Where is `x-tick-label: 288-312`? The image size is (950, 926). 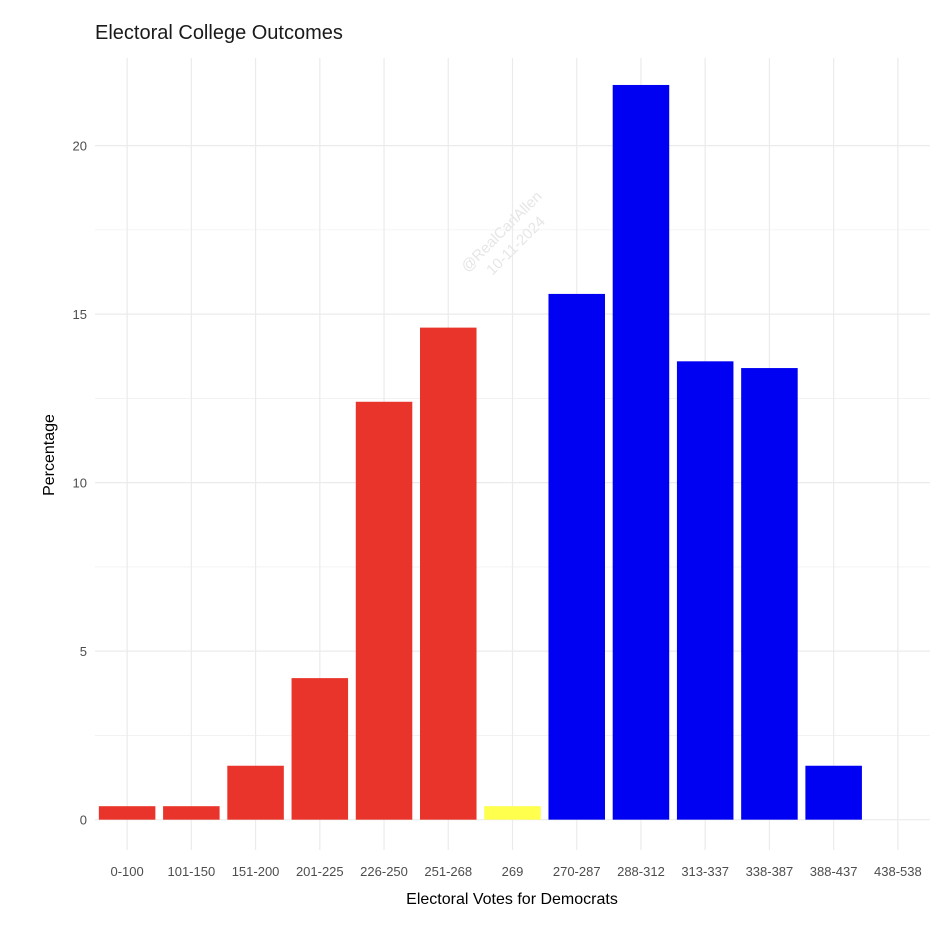
x-tick-label: 288-312 is located at coordinates (641, 871).